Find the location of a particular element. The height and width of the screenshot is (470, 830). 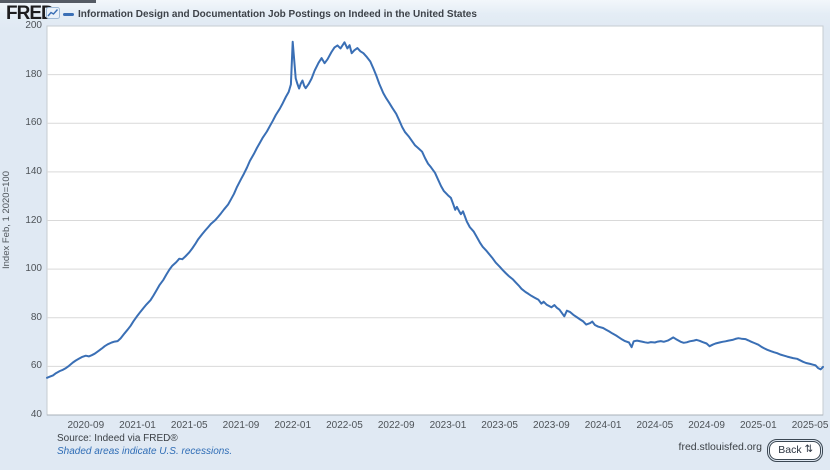

y-tick-label-100: 100 is located at coordinates (33, 269).